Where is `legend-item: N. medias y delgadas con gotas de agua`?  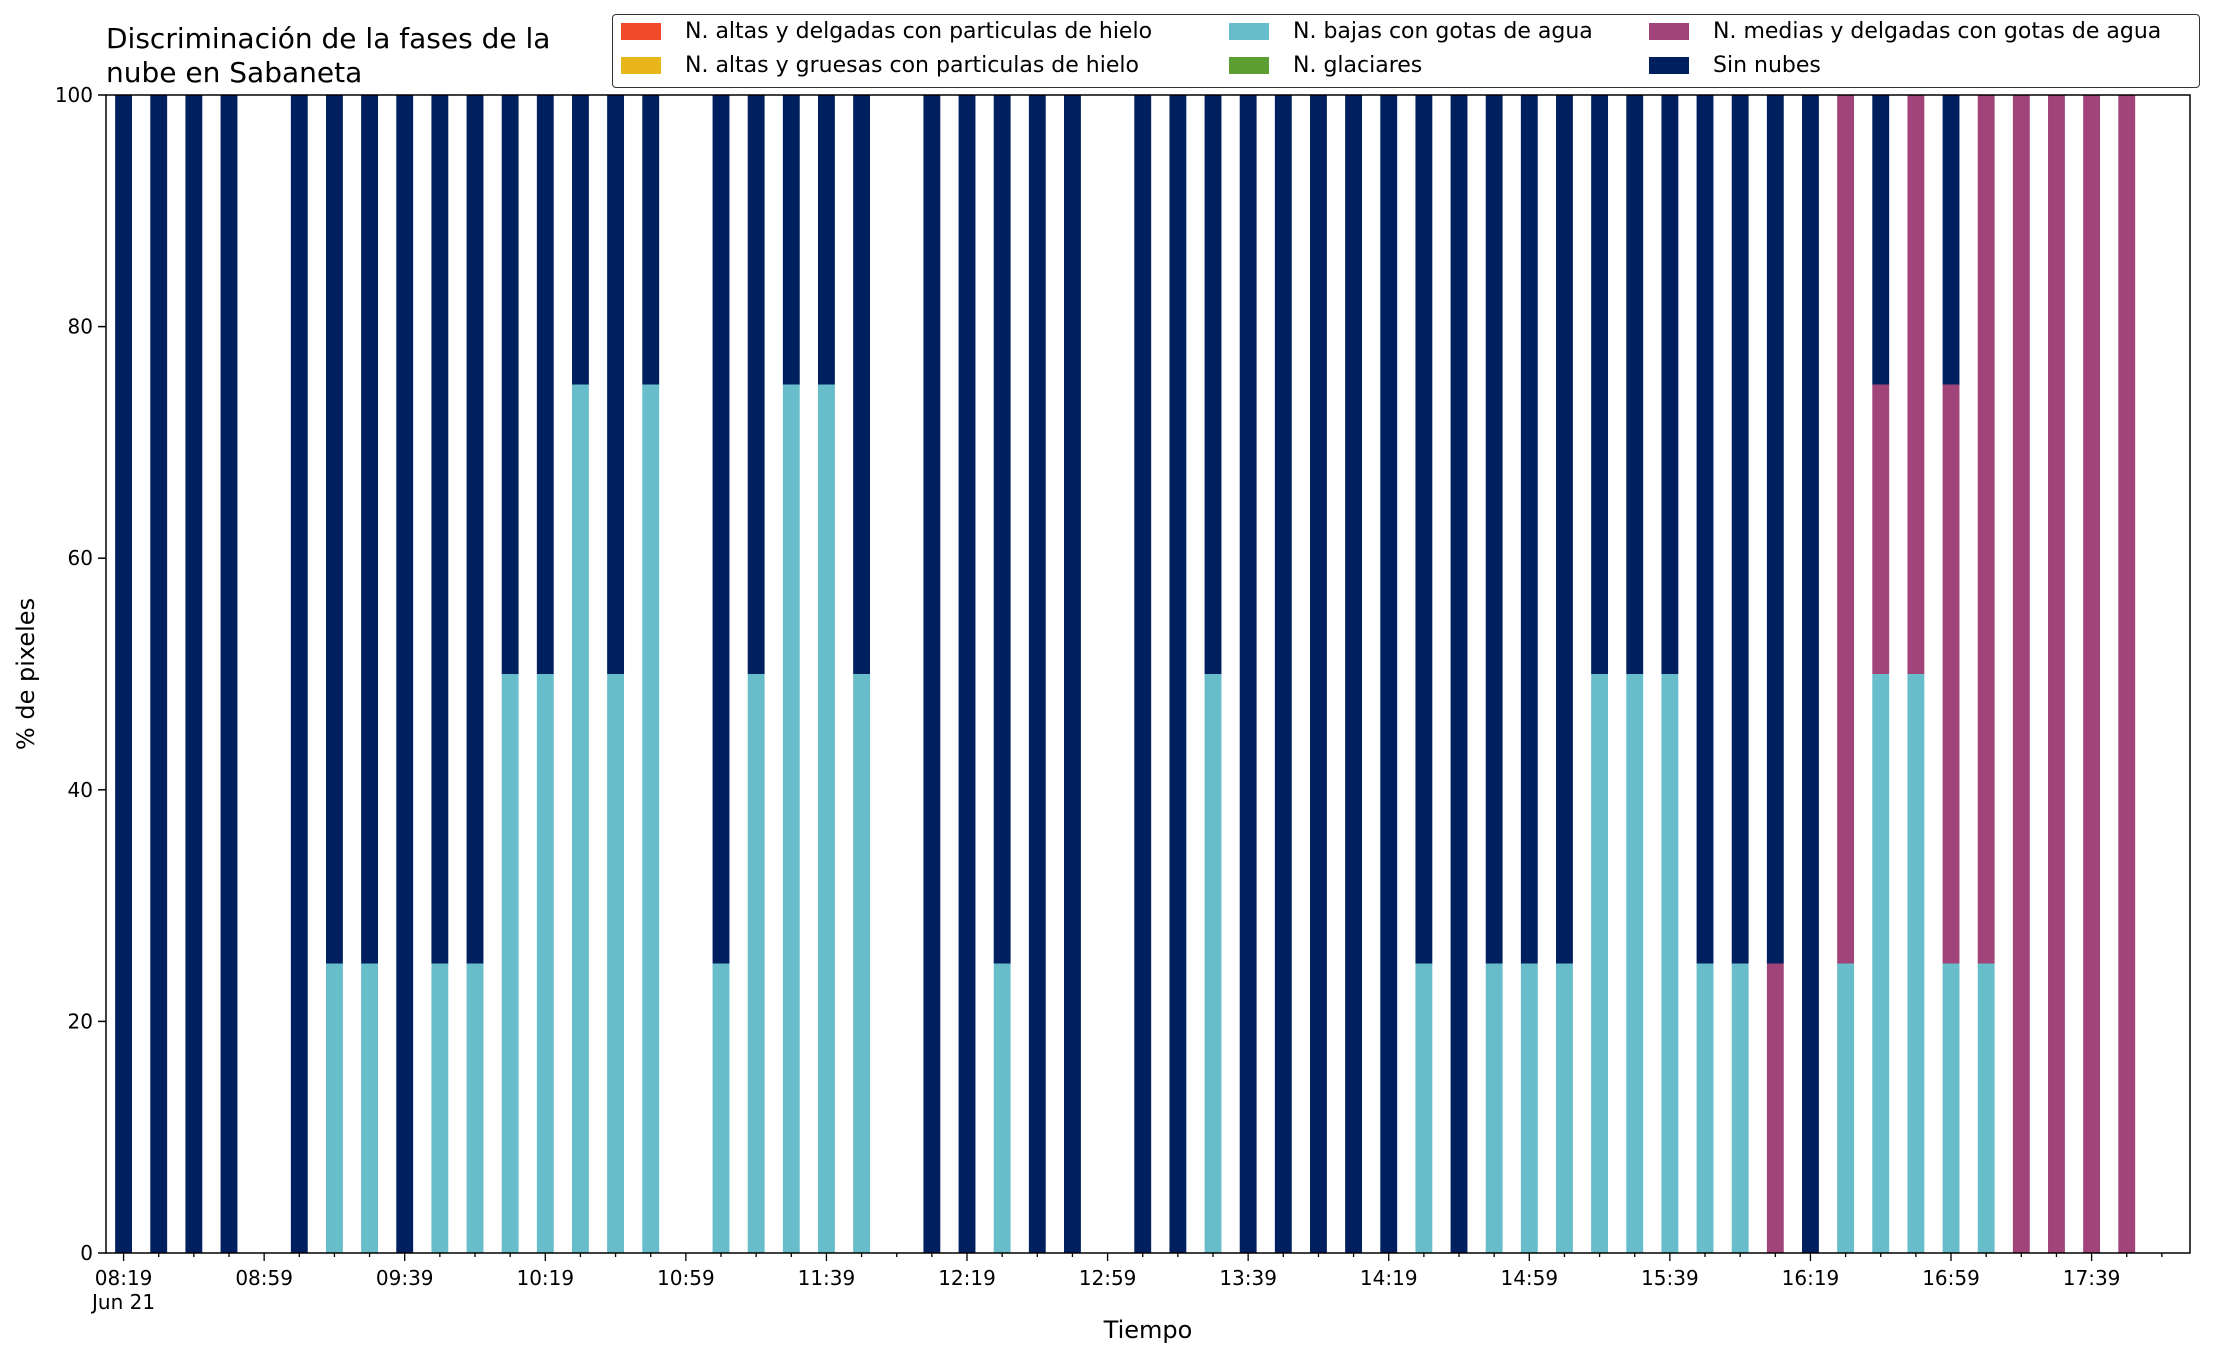 legend-item: N. medias y delgadas con gotas de agua is located at coordinates (1905, 31).